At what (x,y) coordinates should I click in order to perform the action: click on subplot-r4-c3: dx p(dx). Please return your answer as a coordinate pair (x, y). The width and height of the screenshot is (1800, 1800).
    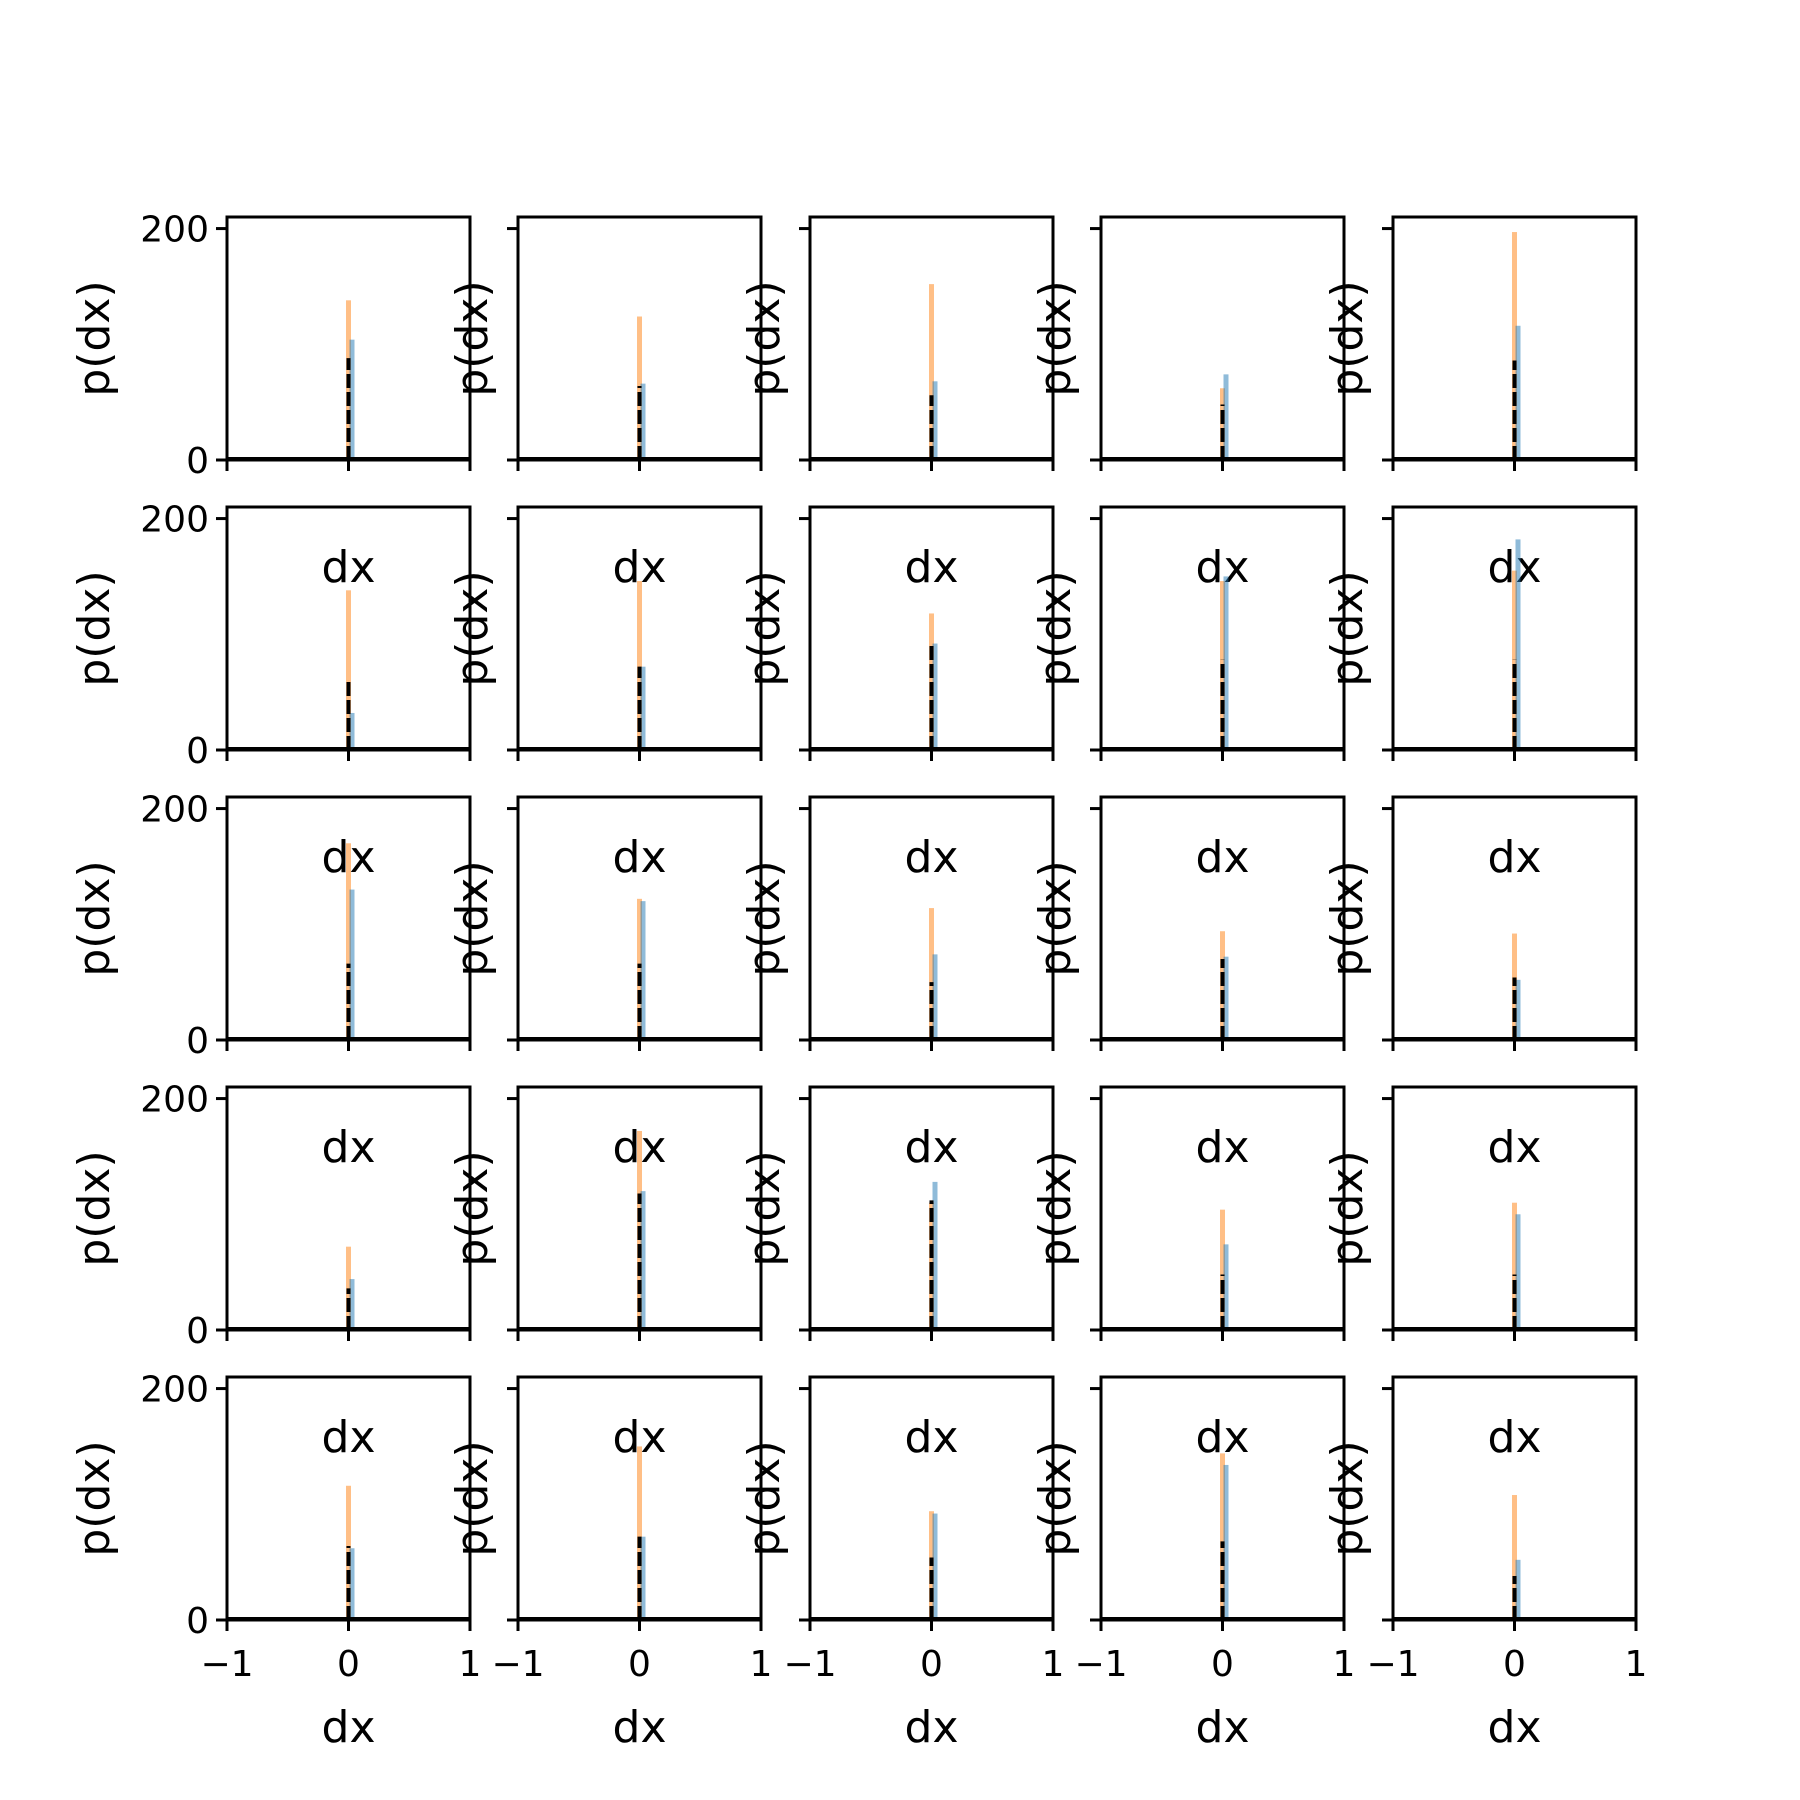
    Looking at the image, I should click on (897, 1274).